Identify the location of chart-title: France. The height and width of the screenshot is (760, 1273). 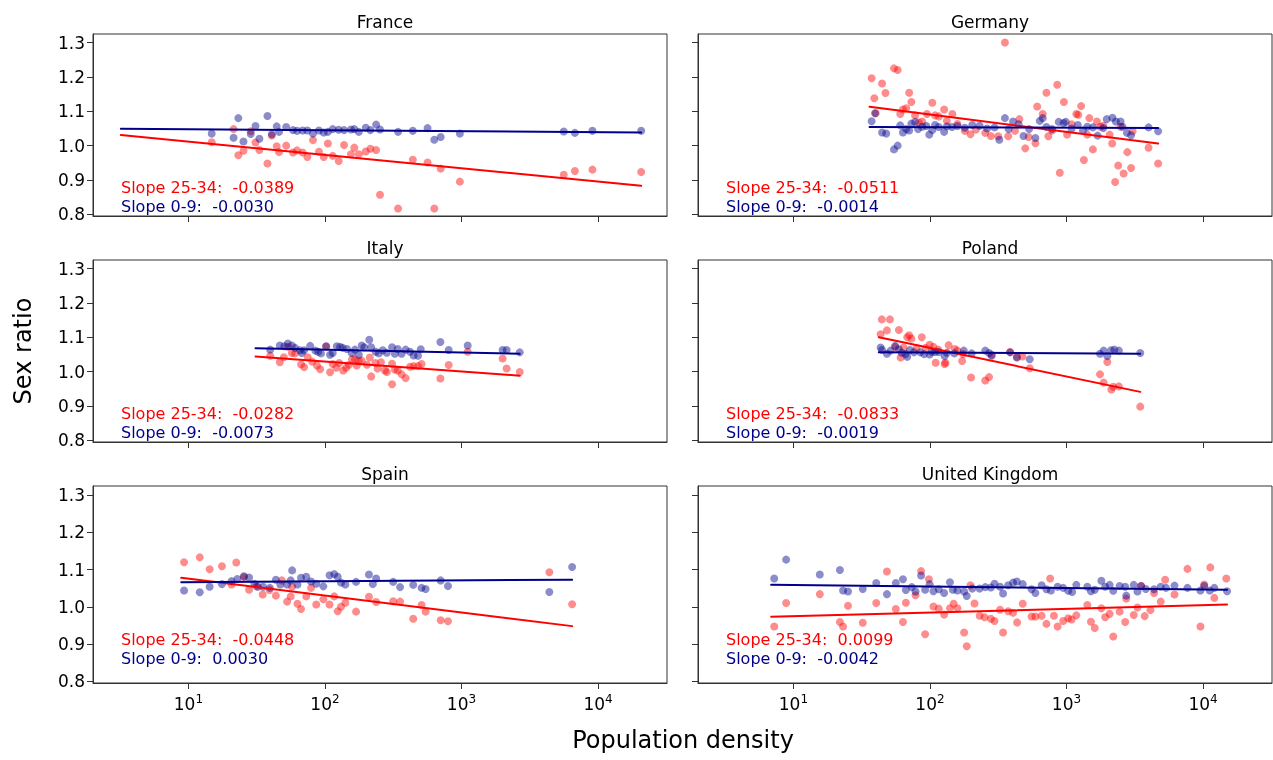
(385, 21).